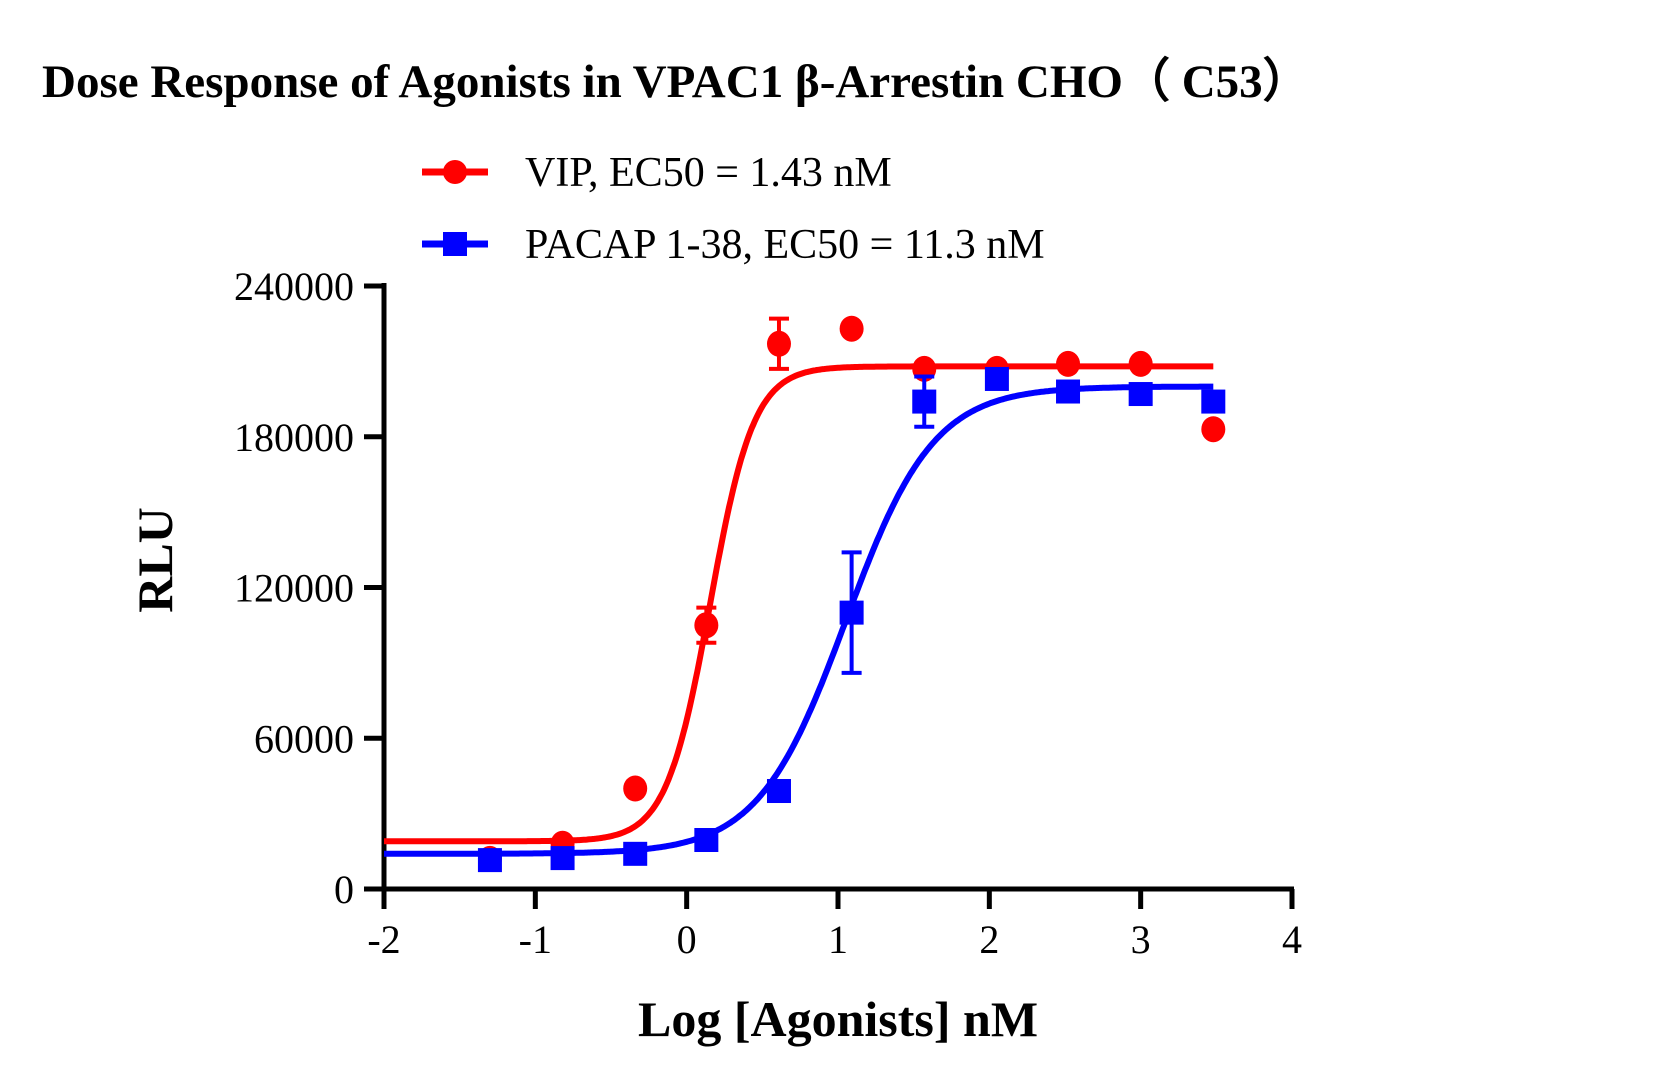 The width and height of the screenshot is (1655, 1080). What do you see at coordinates (294, 588) in the screenshot?
I see `y-tick-label: 120000` at bounding box center [294, 588].